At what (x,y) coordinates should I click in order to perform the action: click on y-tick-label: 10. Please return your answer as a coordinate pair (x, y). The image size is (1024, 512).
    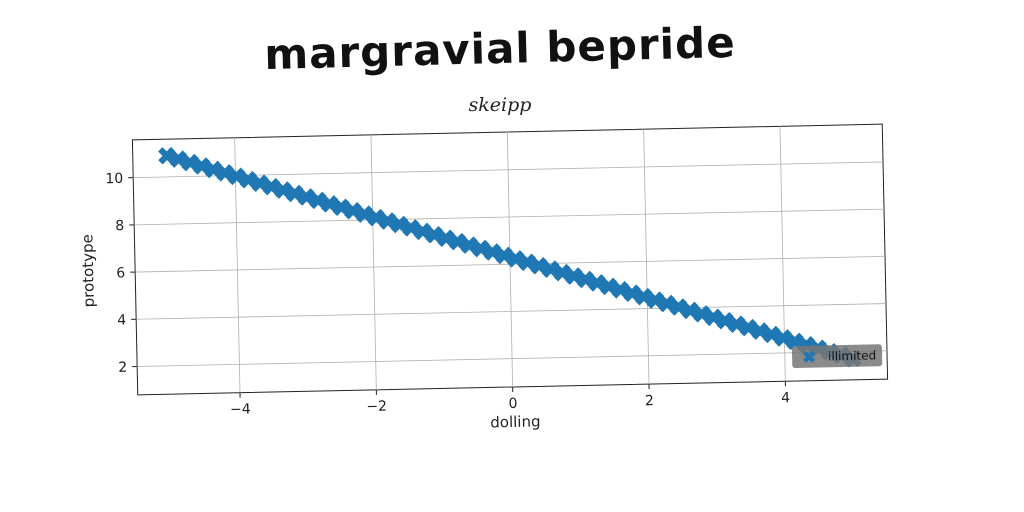
    Looking at the image, I should click on (114, 179).